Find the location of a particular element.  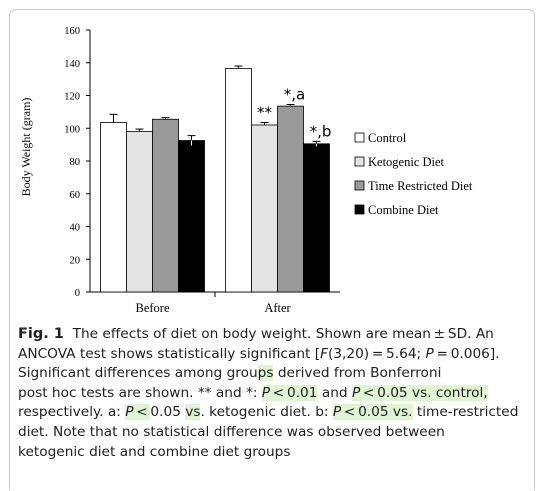

figure-label: Fig. 1 is located at coordinates (41, 334).